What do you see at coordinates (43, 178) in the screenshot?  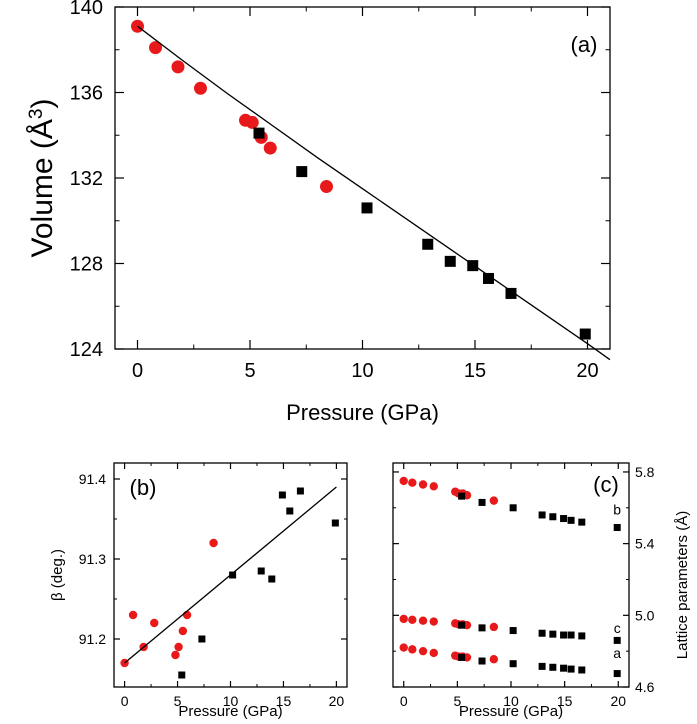 I see `y-axis-label: Volume (Å3)` at bounding box center [43, 178].